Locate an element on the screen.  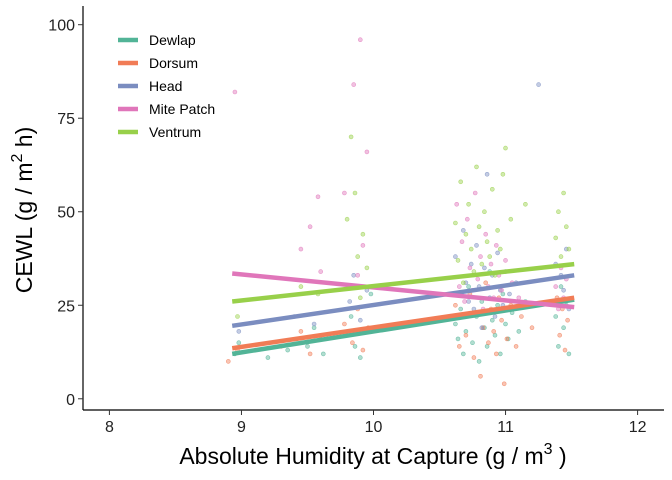
x-tick-label-0: 8 is located at coordinates (109, 427).